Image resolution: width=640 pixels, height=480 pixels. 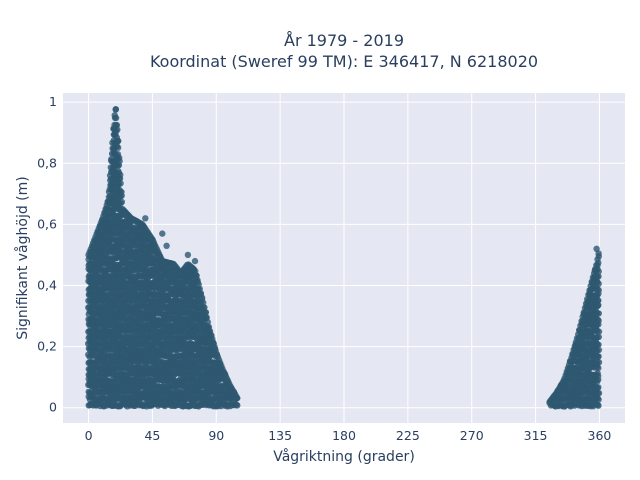 I want to click on y-tick-label: 0,2, so click(x=47, y=346).